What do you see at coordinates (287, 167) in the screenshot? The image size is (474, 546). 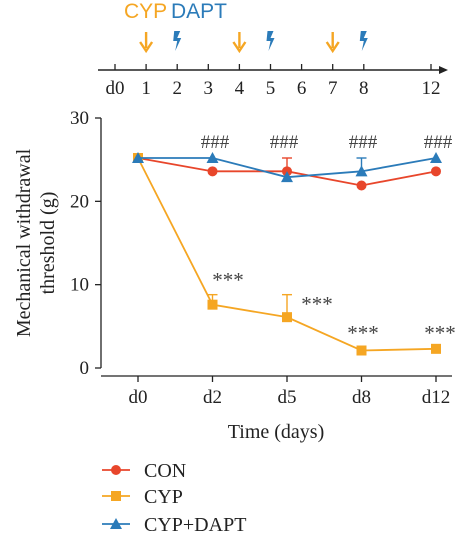 I see `series-cyp-dapt` at bounding box center [287, 167].